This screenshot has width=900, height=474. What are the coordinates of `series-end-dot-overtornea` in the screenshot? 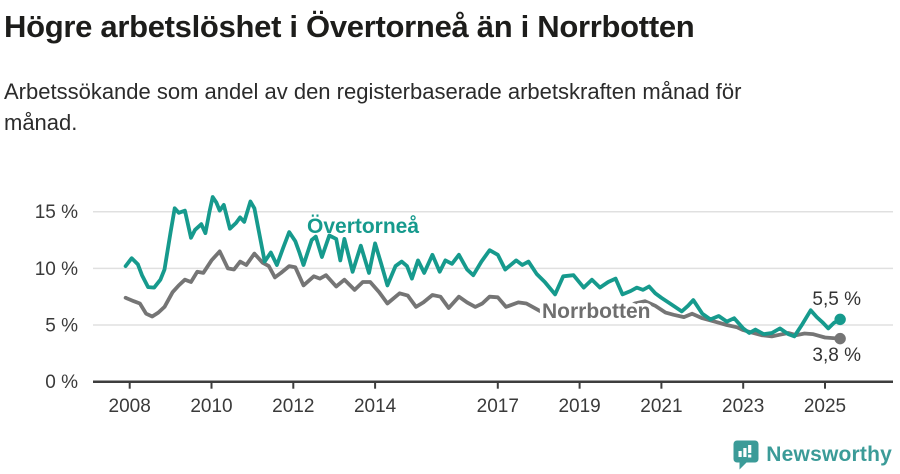 It's located at (840, 319).